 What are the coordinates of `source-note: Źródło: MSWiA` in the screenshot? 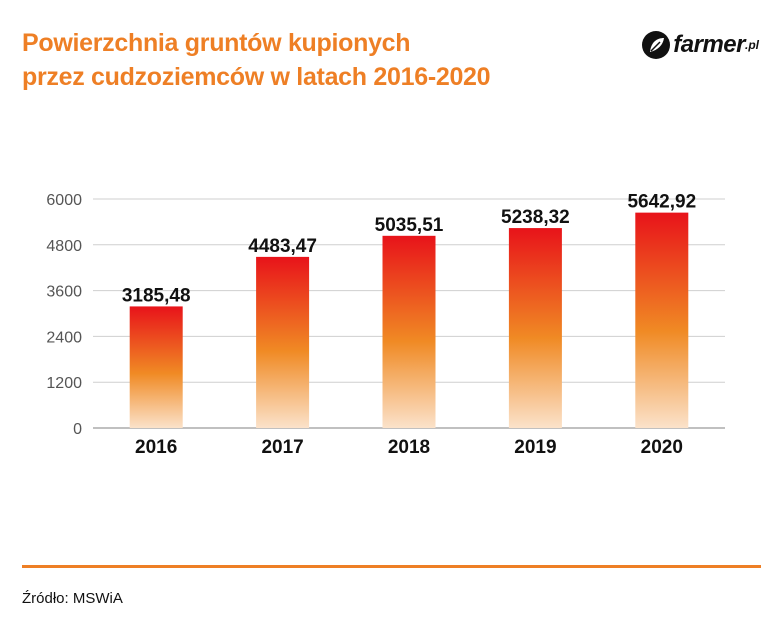 It's located at (72, 598).